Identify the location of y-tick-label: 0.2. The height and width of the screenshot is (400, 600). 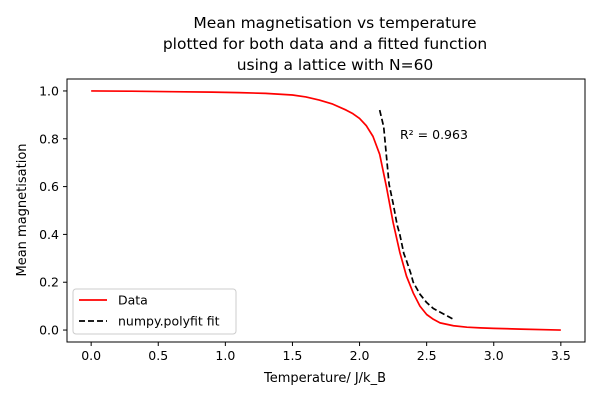
(49, 282).